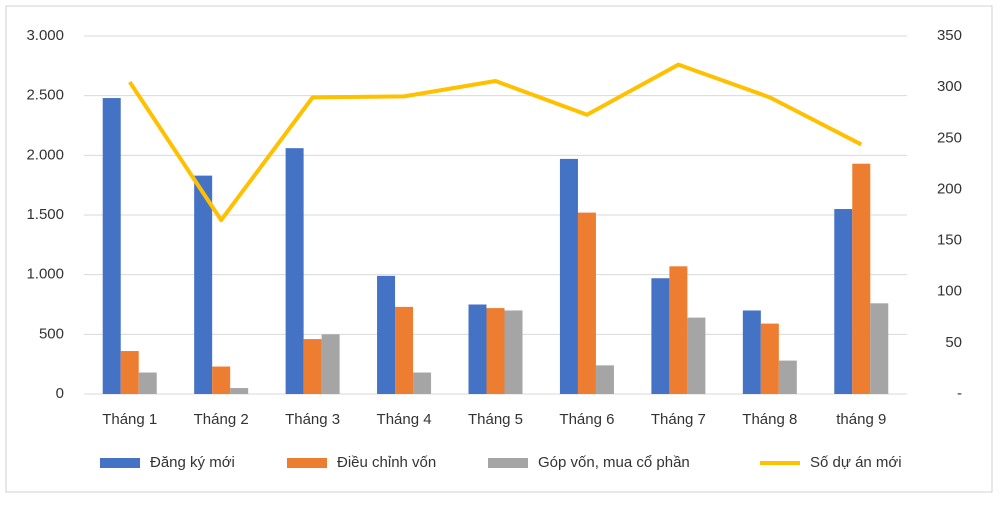  Describe the element at coordinates (45, 214) in the screenshot. I see `y-tick-label: 1.500` at that location.